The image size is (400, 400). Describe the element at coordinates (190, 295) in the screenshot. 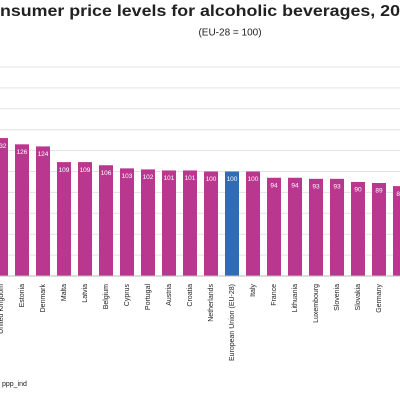

I see `x-tick-label: Croatia` at that location.